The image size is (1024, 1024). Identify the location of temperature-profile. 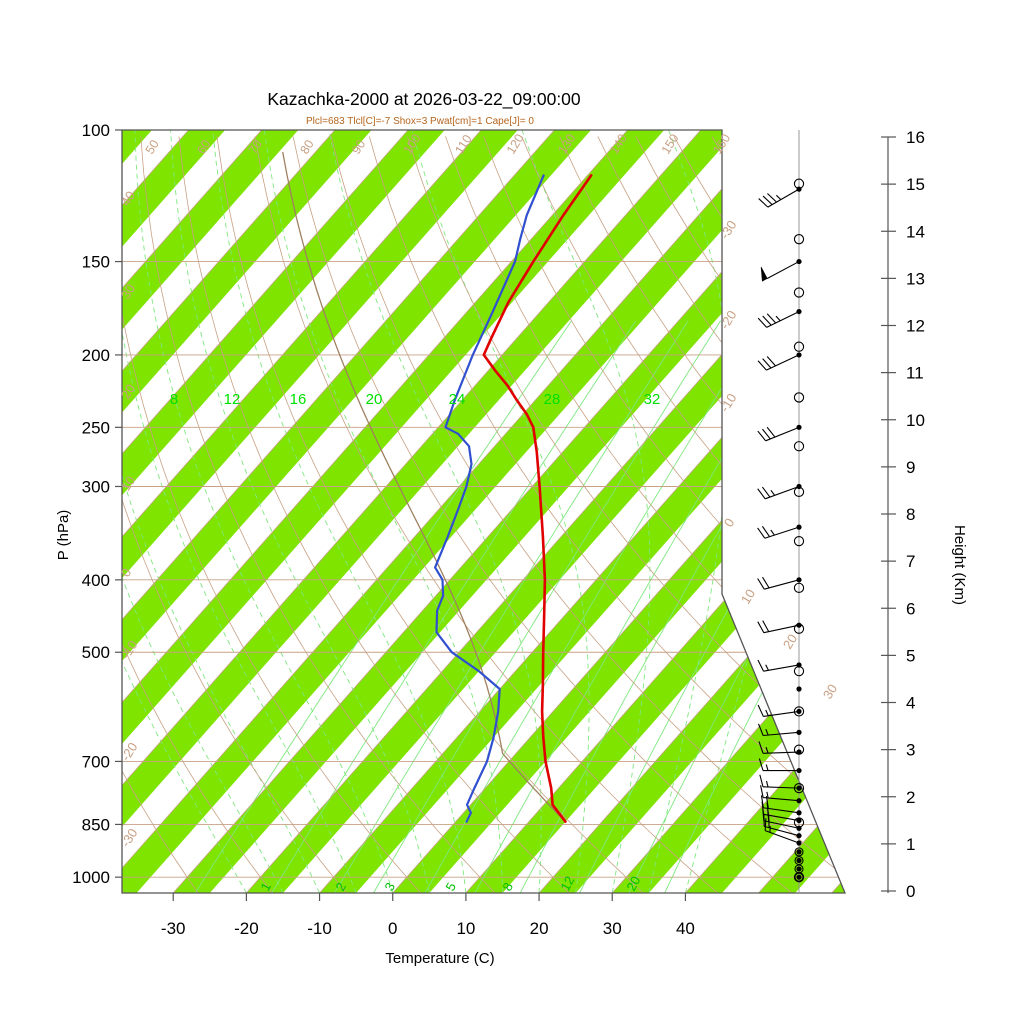
(537, 498).